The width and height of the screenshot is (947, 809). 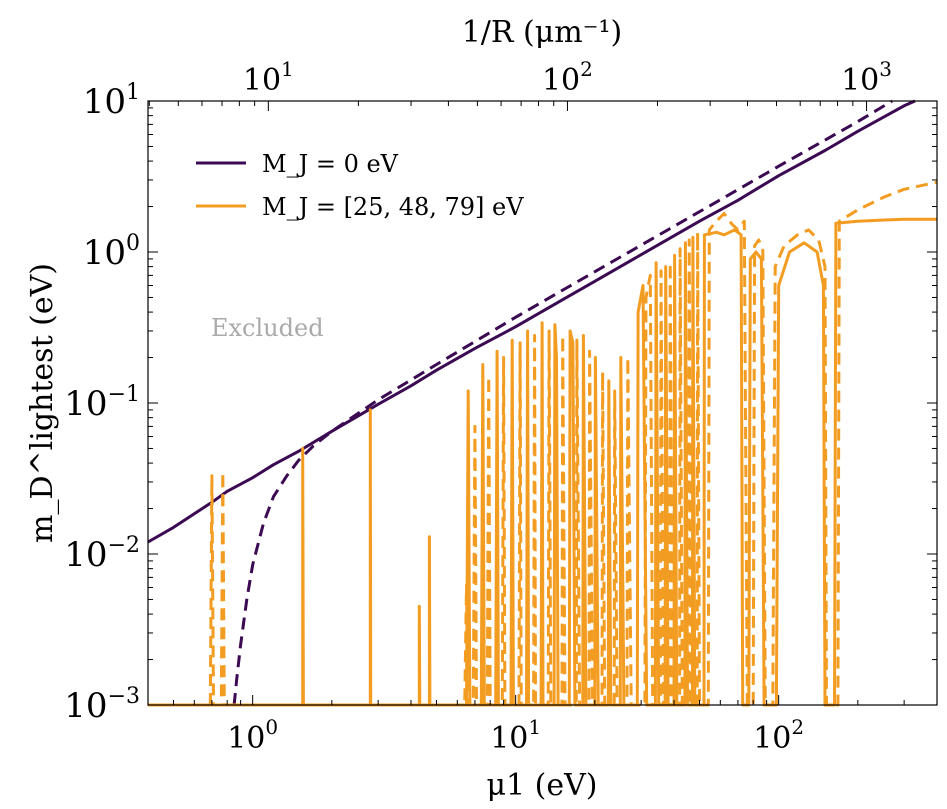 I want to click on top-axis-title: 1/R (μm⁻¹), so click(x=542, y=32).